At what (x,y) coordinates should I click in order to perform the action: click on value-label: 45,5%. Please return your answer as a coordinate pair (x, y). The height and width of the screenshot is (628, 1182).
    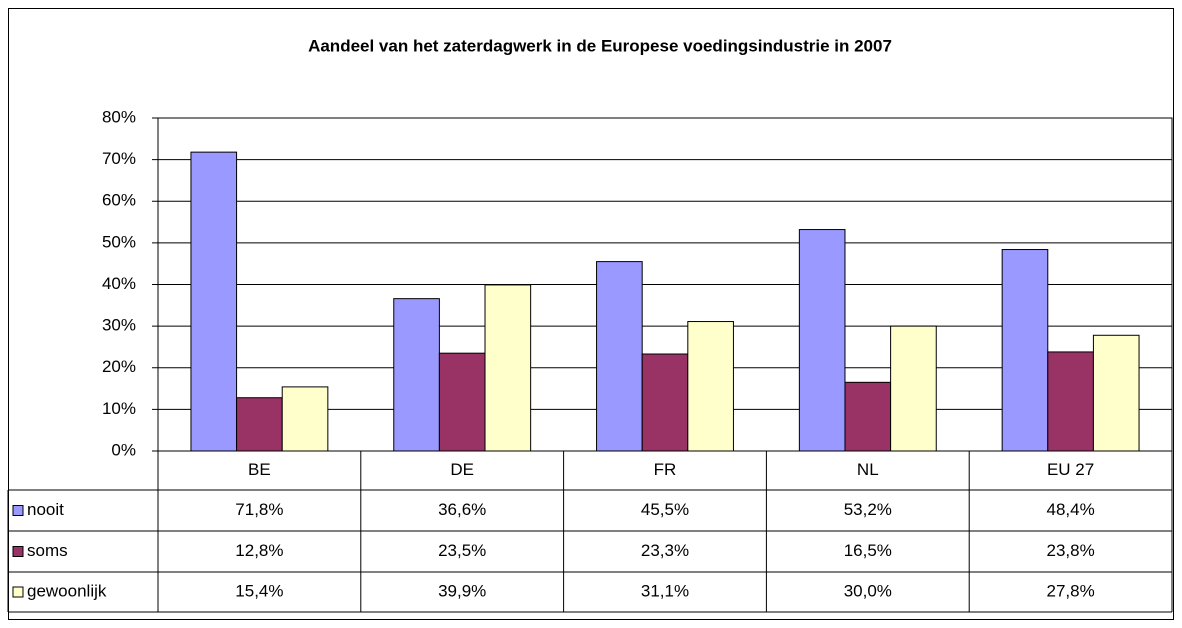
    Looking at the image, I should click on (665, 509).